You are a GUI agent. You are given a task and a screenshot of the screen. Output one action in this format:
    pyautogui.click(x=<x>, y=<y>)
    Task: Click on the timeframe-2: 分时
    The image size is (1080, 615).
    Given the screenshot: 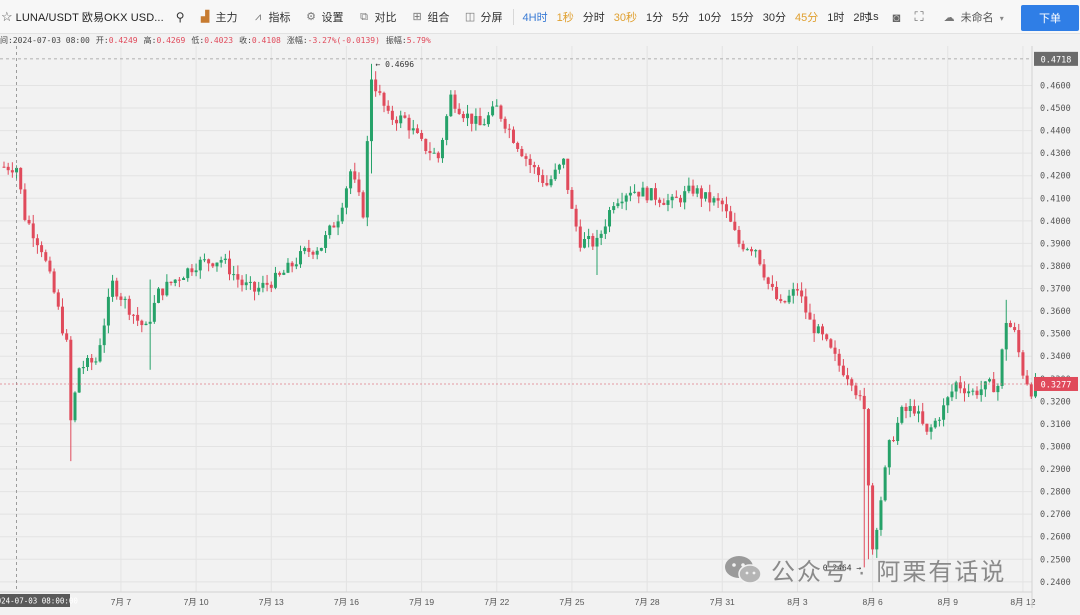 What is the action you would take?
    pyautogui.click(x=593, y=17)
    